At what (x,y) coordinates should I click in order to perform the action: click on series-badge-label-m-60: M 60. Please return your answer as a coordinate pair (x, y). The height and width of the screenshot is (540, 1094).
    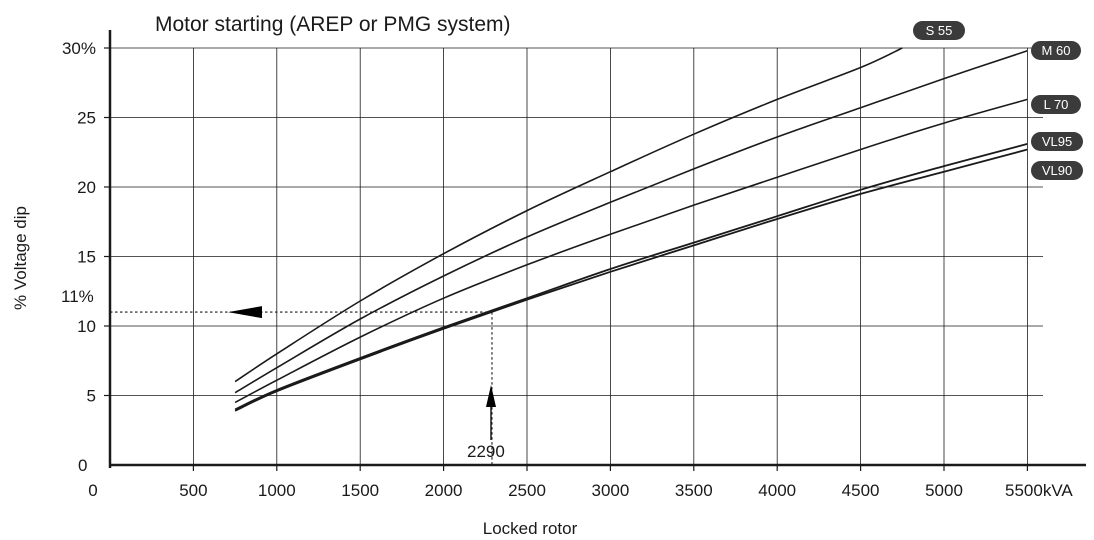
    Looking at the image, I should click on (1056, 50).